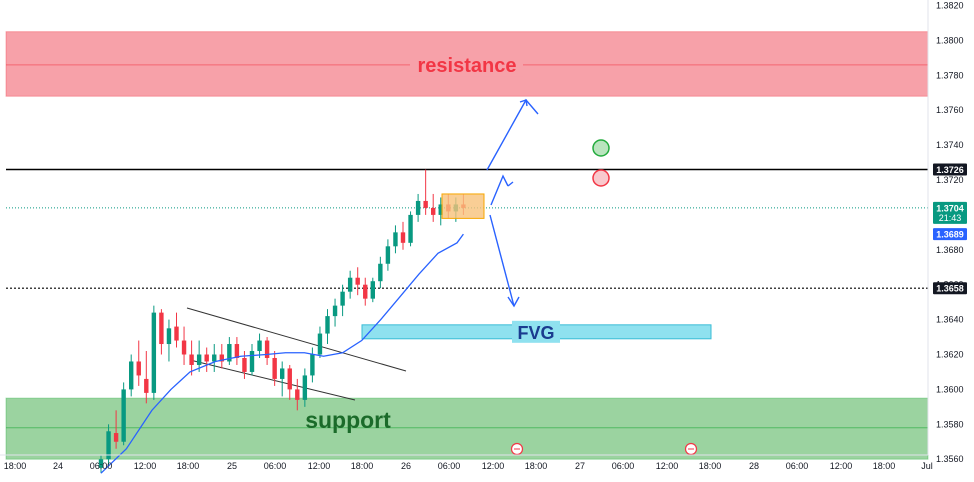  I want to click on y-tick-label: 1.3740, so click(950, 145).